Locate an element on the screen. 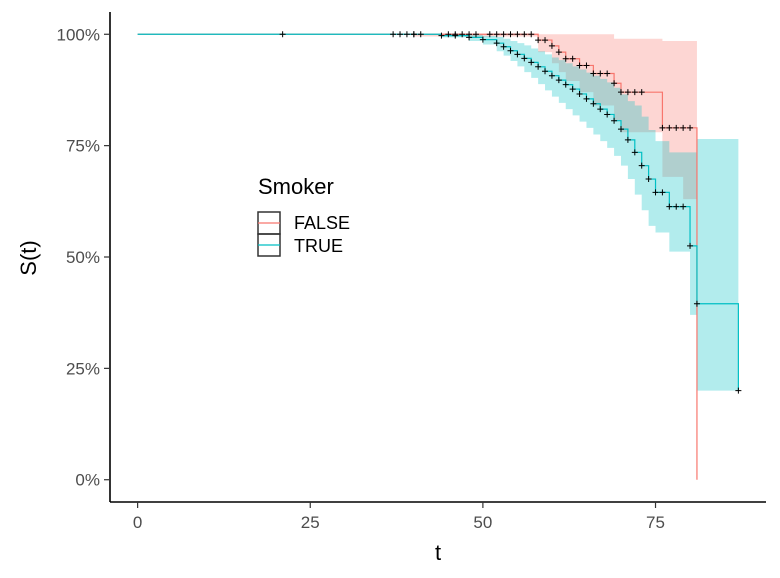 The height and width of the screenshot is (578, 780). y-axis-title: S(t) is located at coordinates (28, 257).